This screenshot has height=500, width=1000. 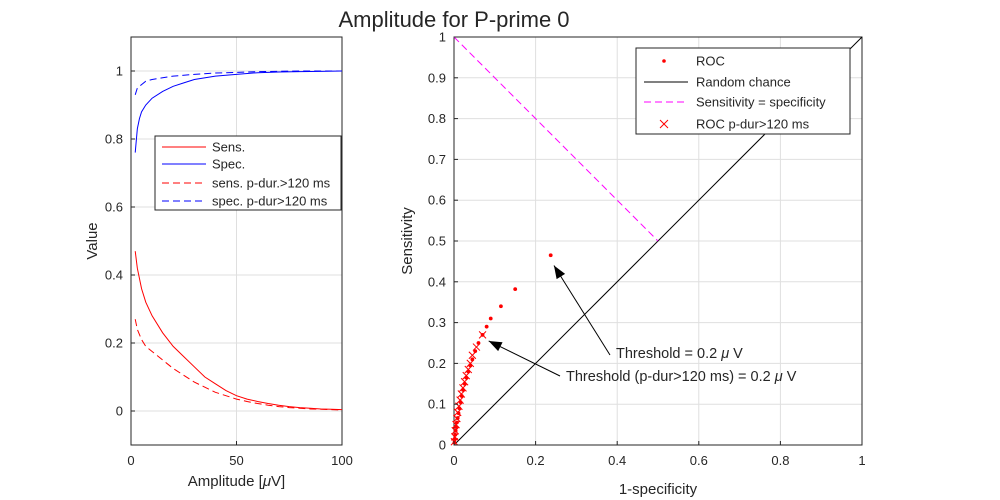 What do you see at coordinates (228, 147) in the screenshot?
I see `legend-label-sens: Sens.` at bounding box center [228, 147].